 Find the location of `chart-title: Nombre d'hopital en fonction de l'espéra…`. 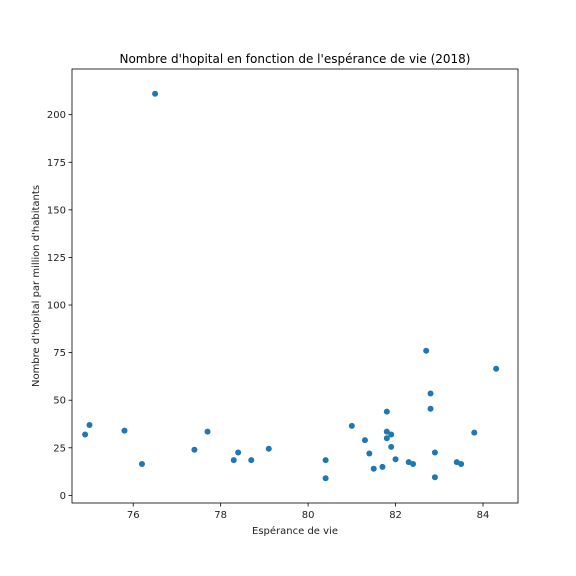

chart-title: Nombre d'hopital en fonction de l'espéra… is located at coordinates (294, 59).